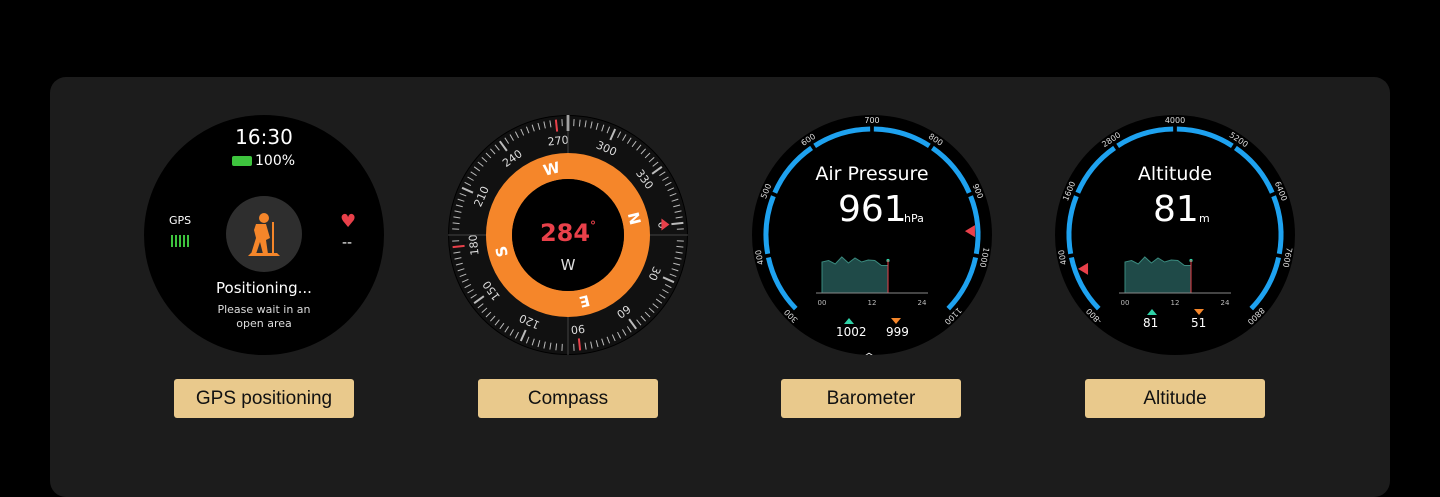 This screenshot has width=1440, height=497. What do you see at coordinates (872, 174) in the screenshot?
I see `barometer-title: Air Pressure` at bounding box center [872, 174].